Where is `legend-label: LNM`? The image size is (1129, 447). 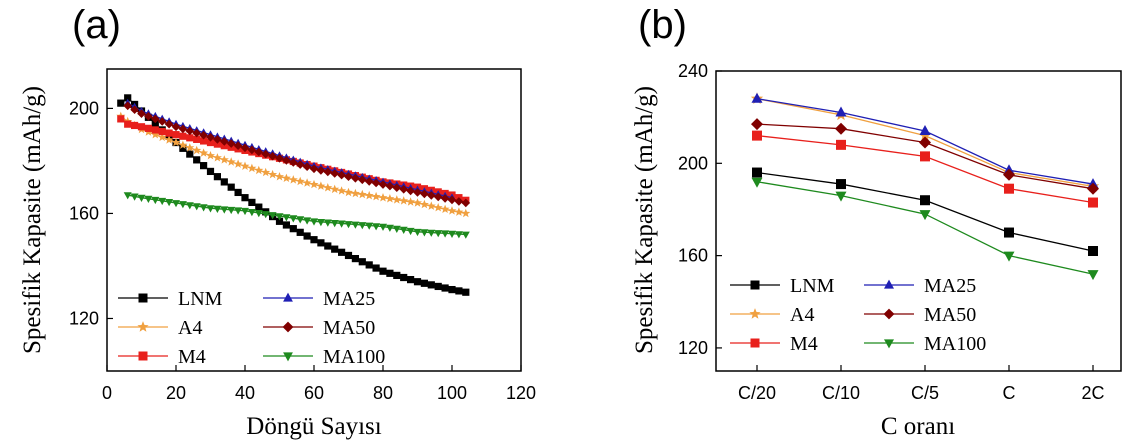 legend-label: LNM is located at coordinates (812, 286).